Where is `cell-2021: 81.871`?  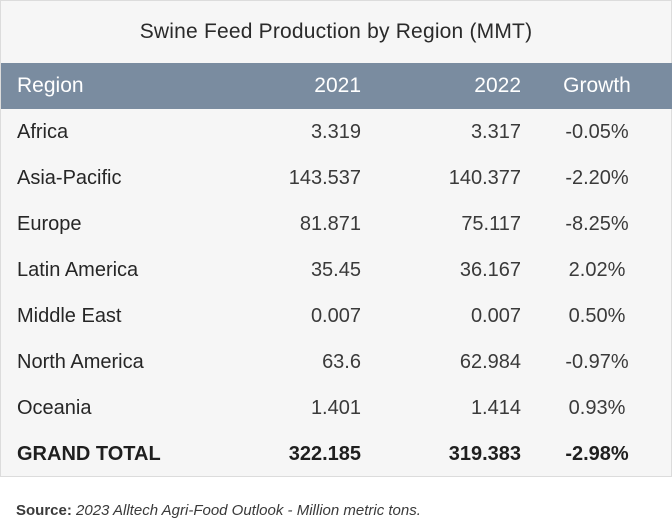 cell-2021: 81.871 is located at coordinates (330, 223).